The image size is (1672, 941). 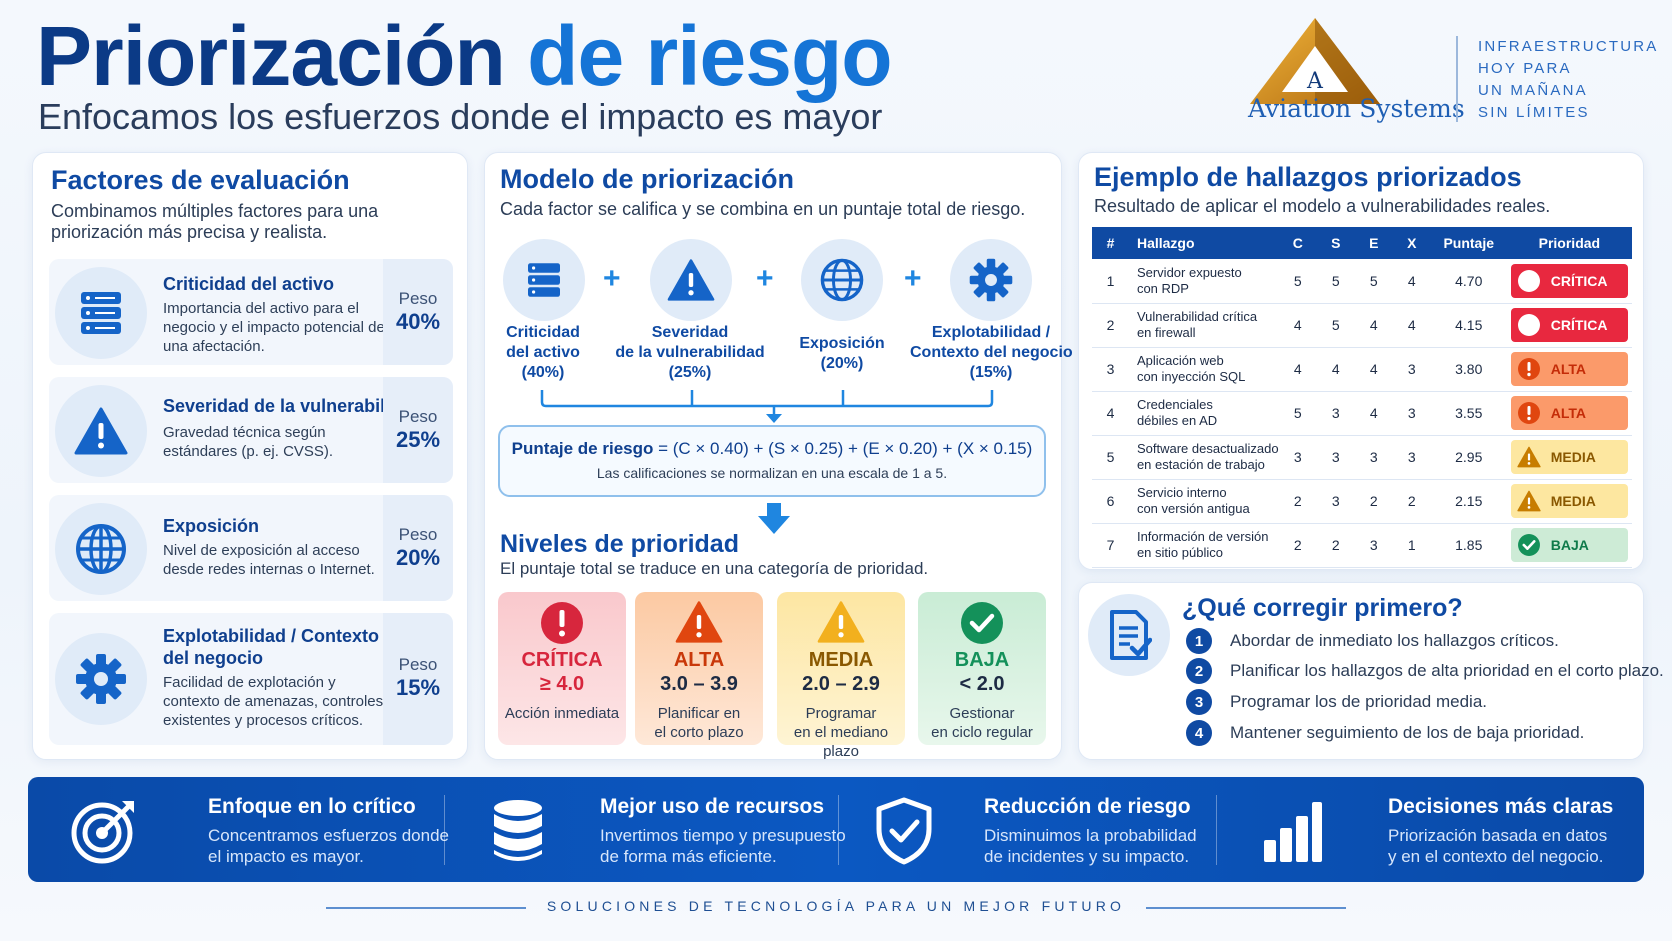 What do you see at coordinates (904, 831) in the screenshot?
I see `shield-check-icon` at bounding box center [904, 831].